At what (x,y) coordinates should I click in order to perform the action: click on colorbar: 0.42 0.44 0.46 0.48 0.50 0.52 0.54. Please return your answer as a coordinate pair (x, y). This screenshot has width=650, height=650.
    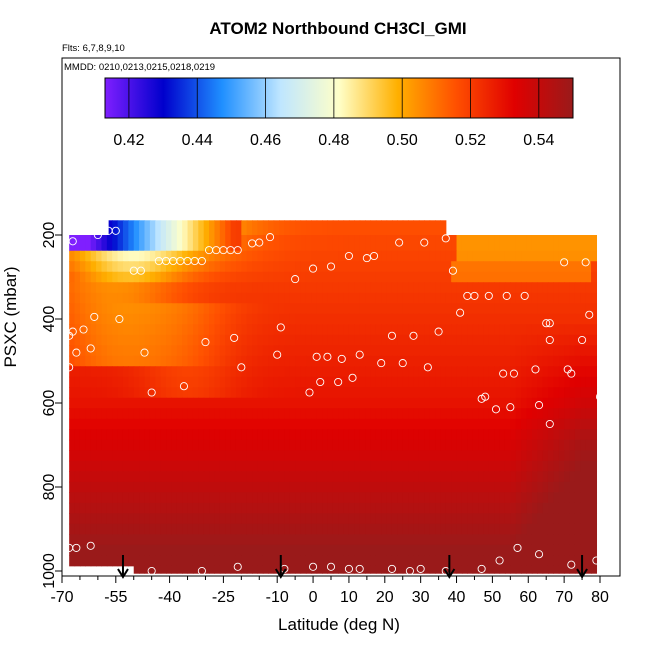
    Looking at the image, I should click on (339, 113).